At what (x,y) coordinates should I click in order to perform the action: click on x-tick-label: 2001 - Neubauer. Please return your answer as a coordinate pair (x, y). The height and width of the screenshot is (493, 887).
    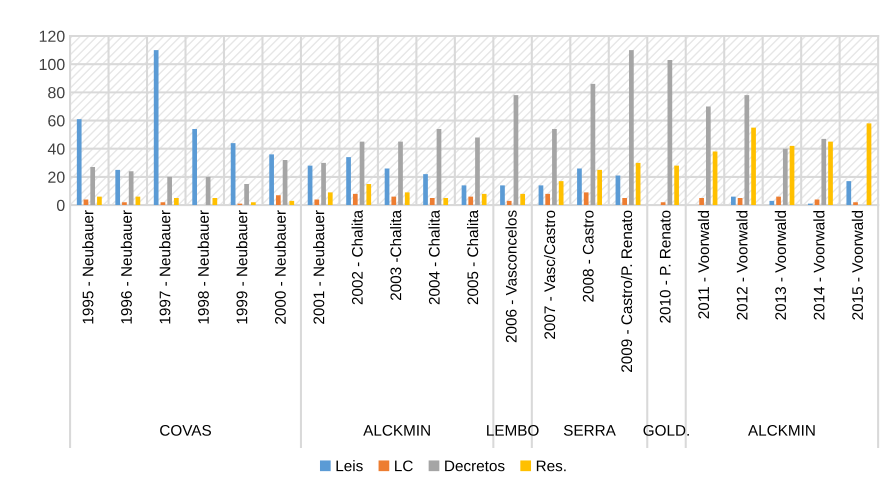
    Looking at the image, I should click on (318, 267).